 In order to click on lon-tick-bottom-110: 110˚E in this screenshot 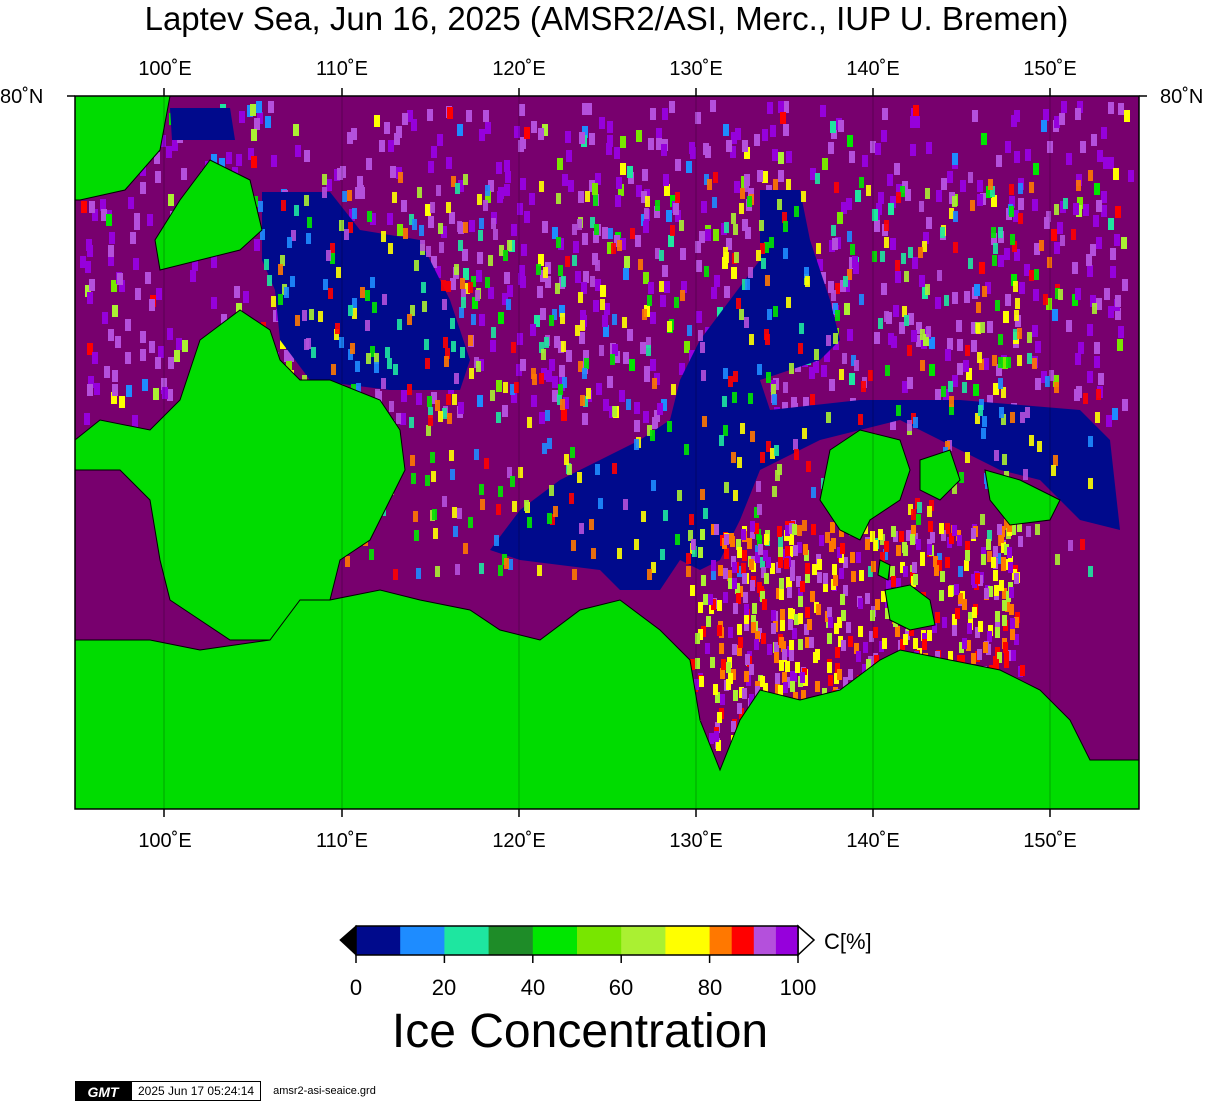, I will do `click(342, 841)`.